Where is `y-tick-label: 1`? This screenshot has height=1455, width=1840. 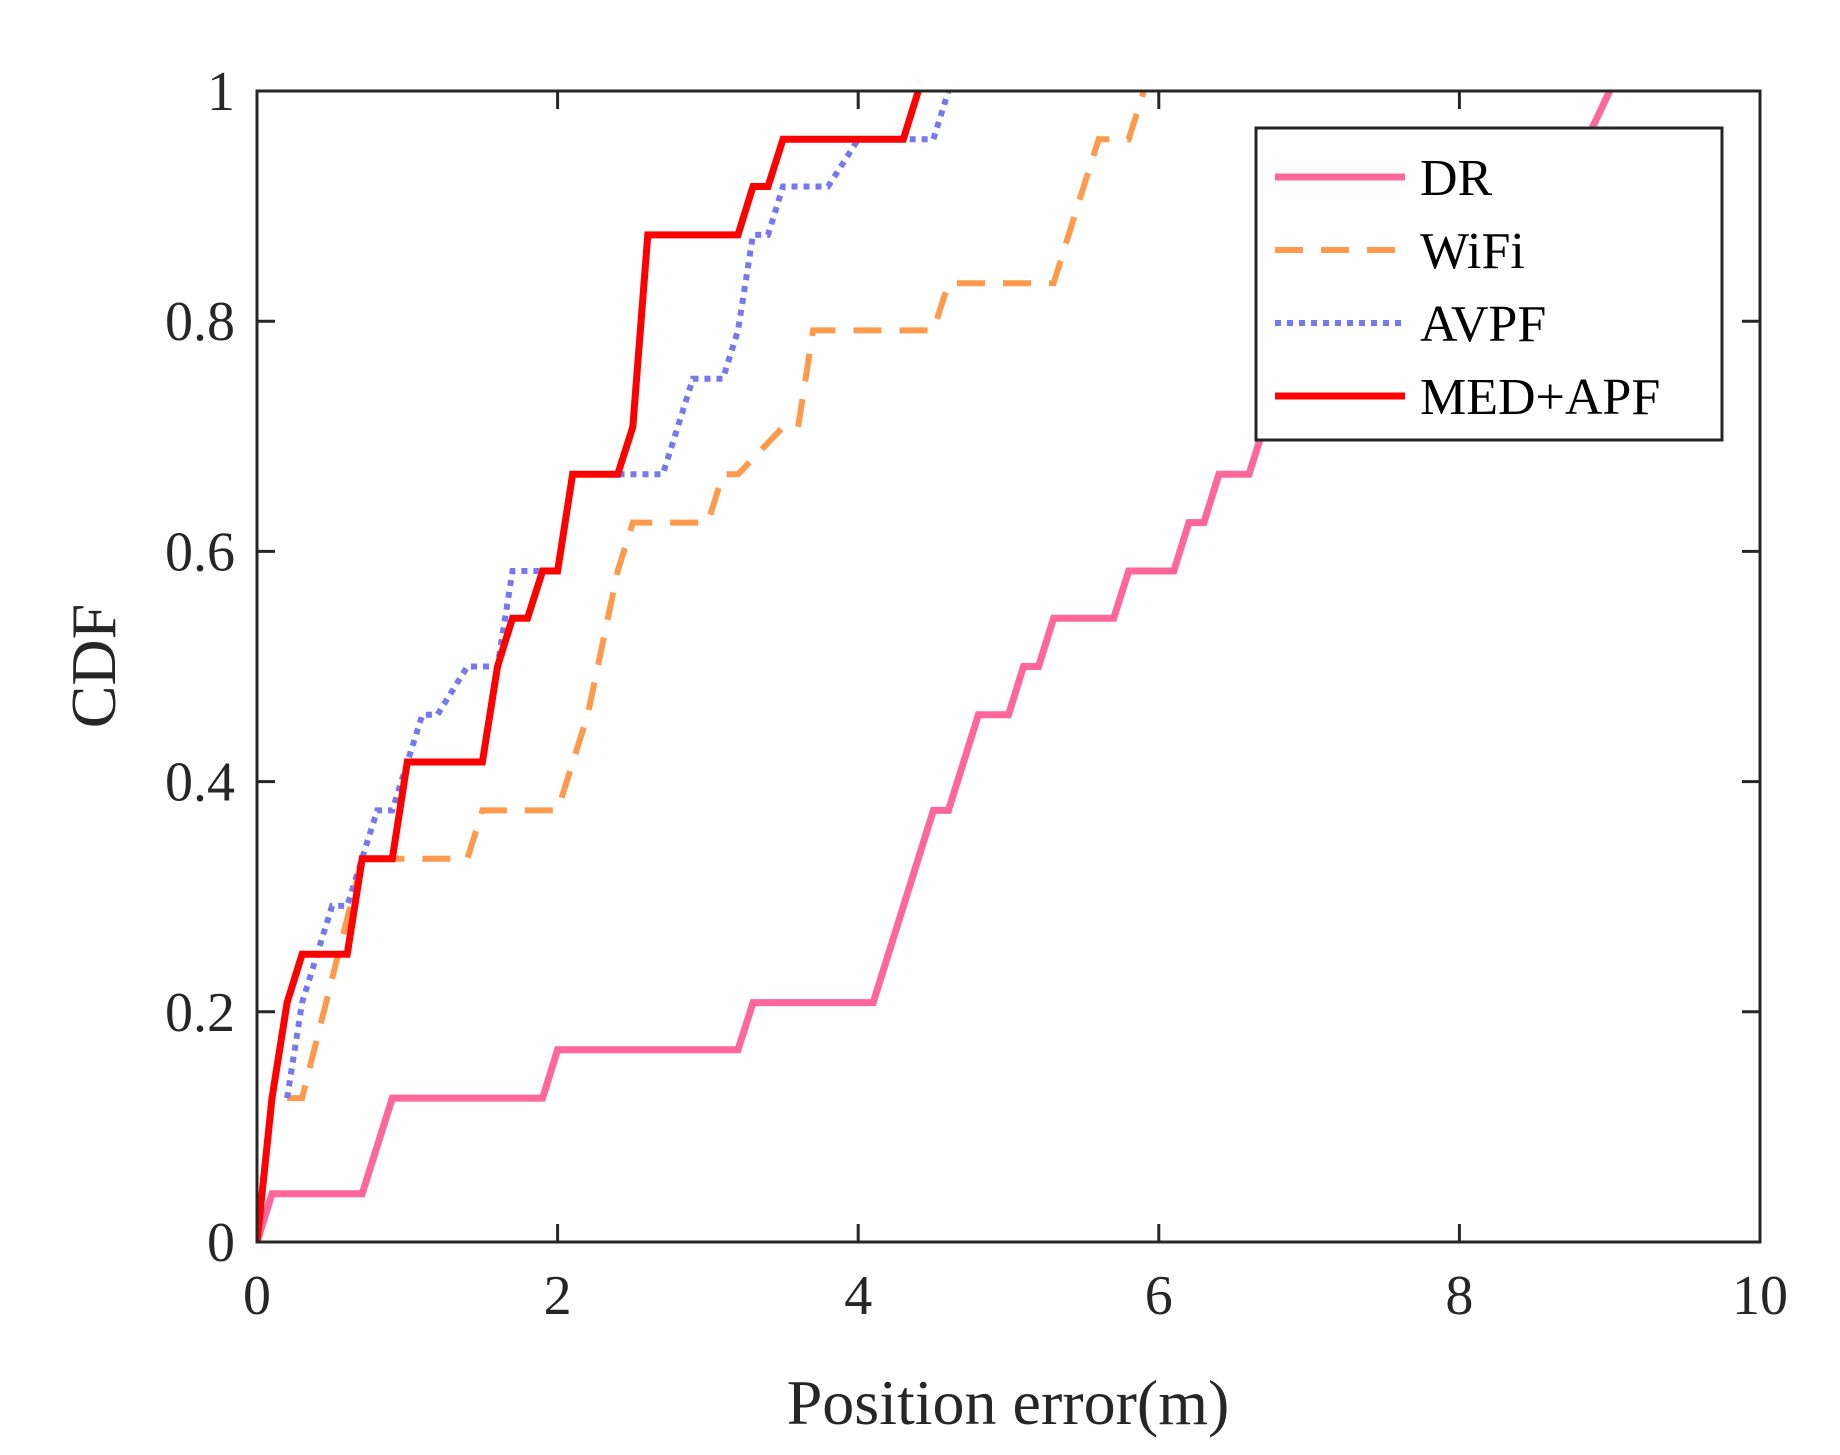 y-tick-label: 1 is located at coordinates (221, 92).